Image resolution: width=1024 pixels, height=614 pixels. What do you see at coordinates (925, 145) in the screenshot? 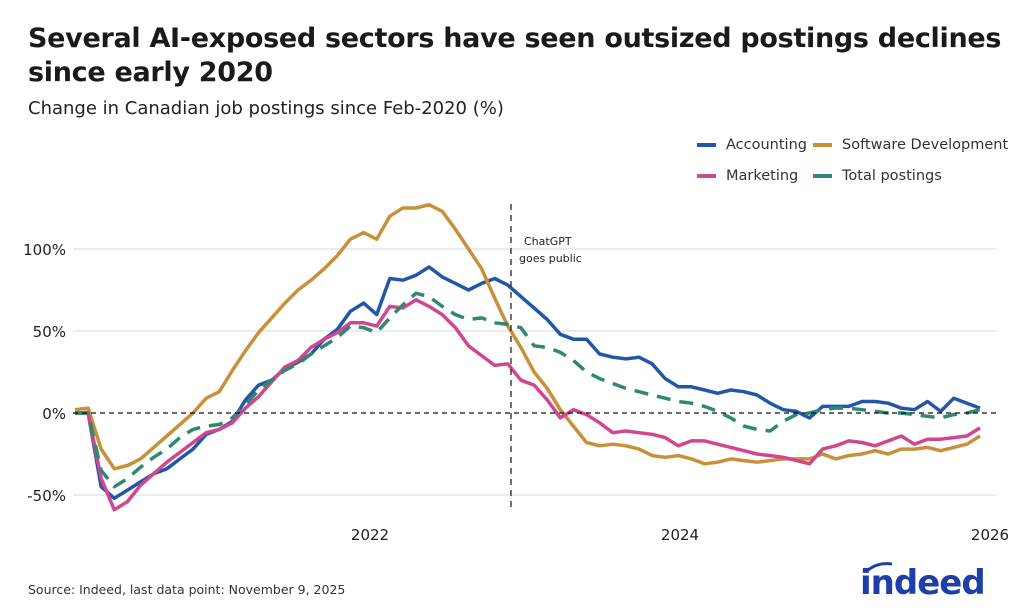
I see `legend-label: Software Development` at bounding box center [925, 145].